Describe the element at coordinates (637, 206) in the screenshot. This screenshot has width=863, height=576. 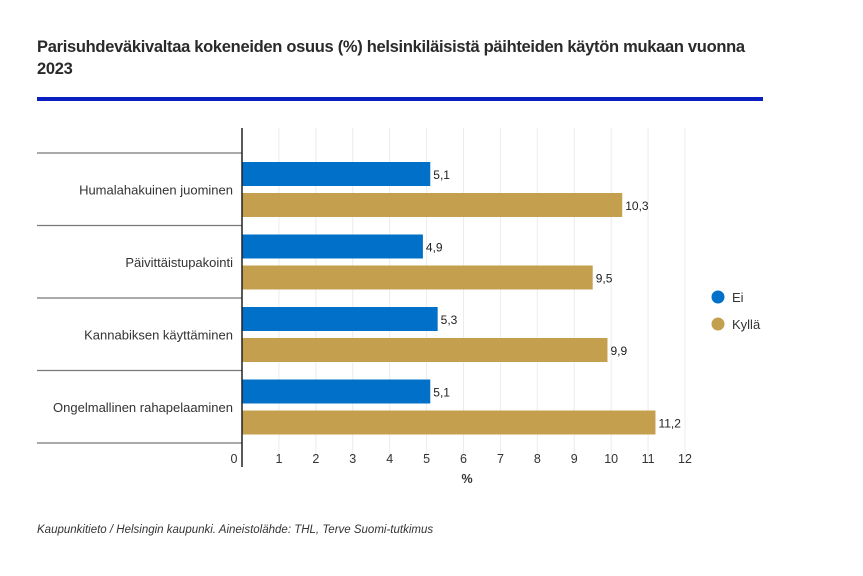
I see `data-label: 10,3` at that location.